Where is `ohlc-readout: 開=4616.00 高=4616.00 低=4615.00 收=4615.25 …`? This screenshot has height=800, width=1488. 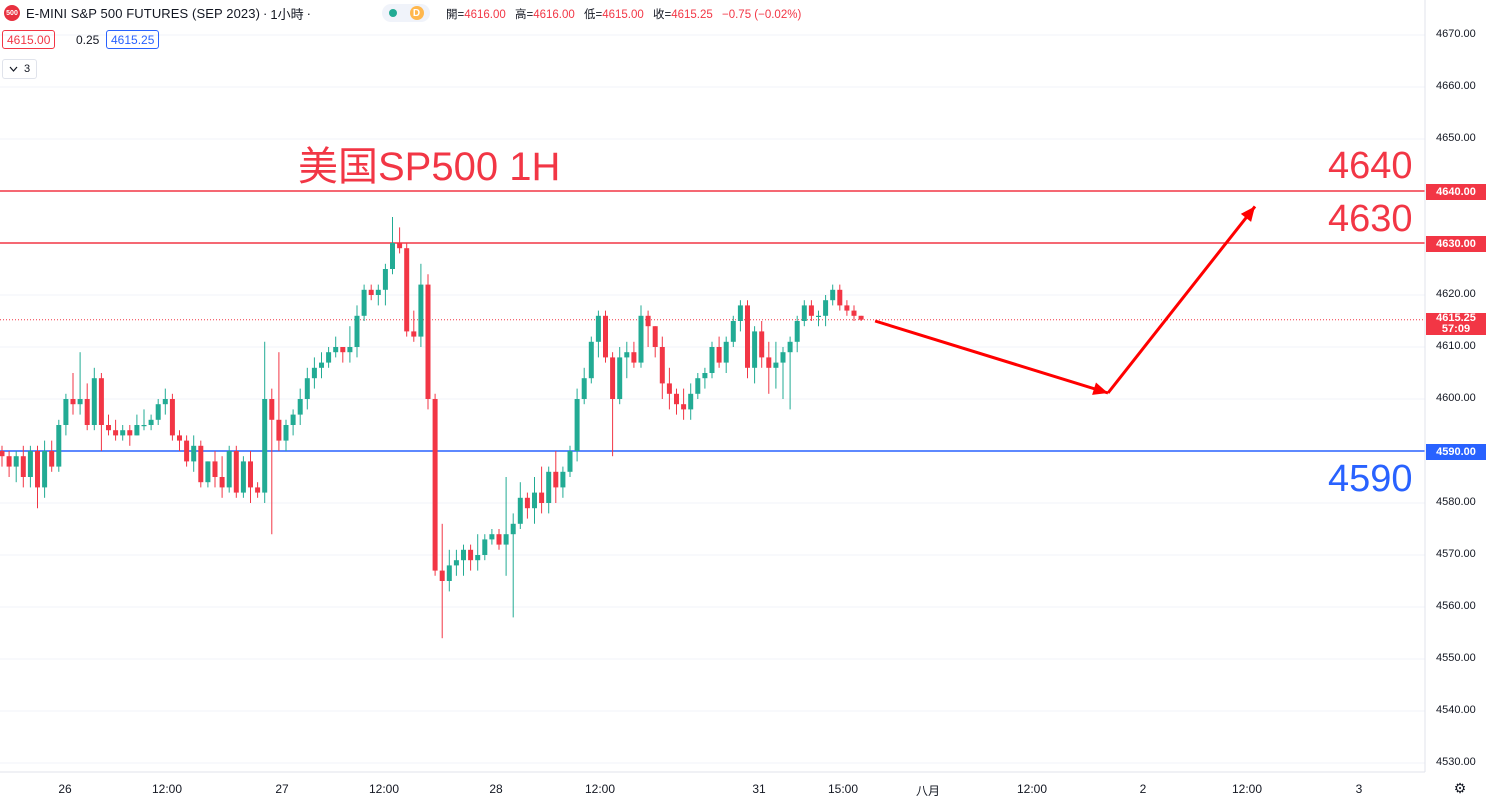 ohlc-readout: 開=4616.00 高=4616.00 低=4615.00 收=4615.25 … is located at coordinates (626, 14).